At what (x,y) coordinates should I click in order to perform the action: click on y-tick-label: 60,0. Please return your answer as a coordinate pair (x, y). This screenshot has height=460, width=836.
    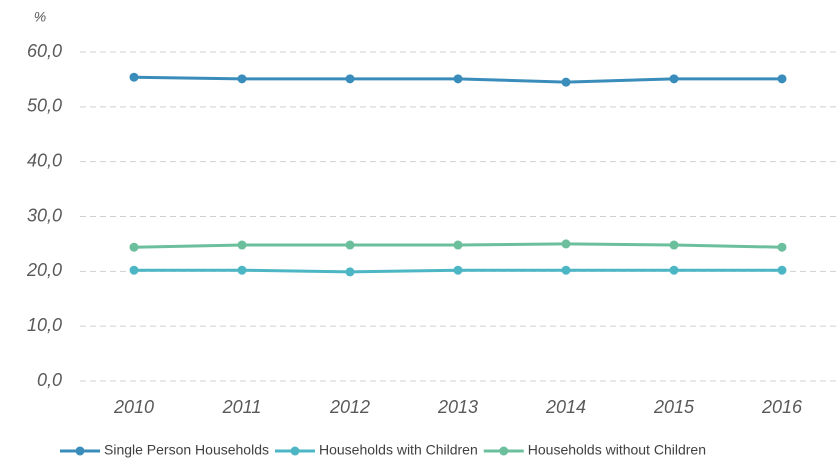
    Looking at the image, I should click on (44, 51).